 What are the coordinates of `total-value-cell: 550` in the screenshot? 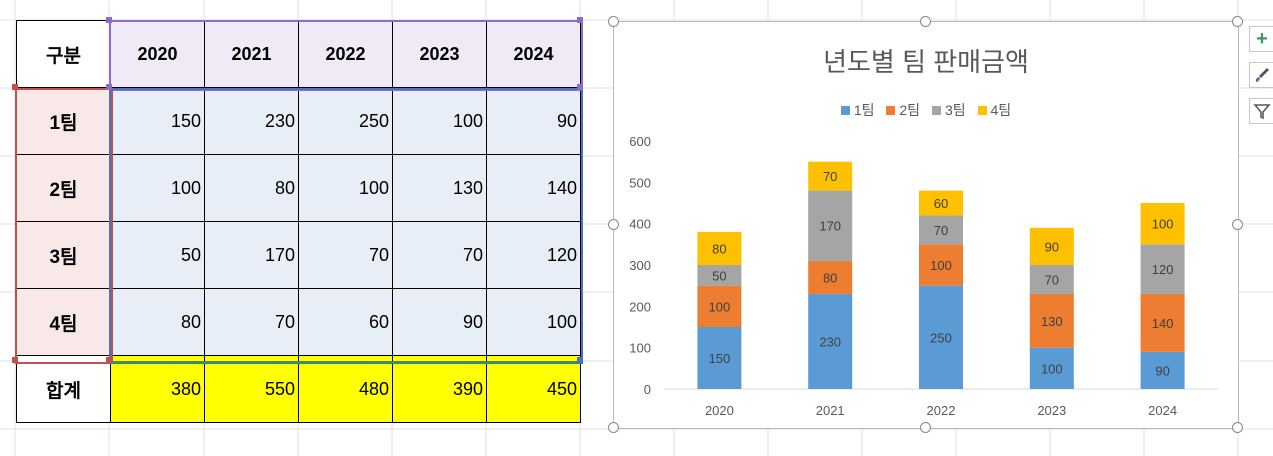 It's located at (251, 389).